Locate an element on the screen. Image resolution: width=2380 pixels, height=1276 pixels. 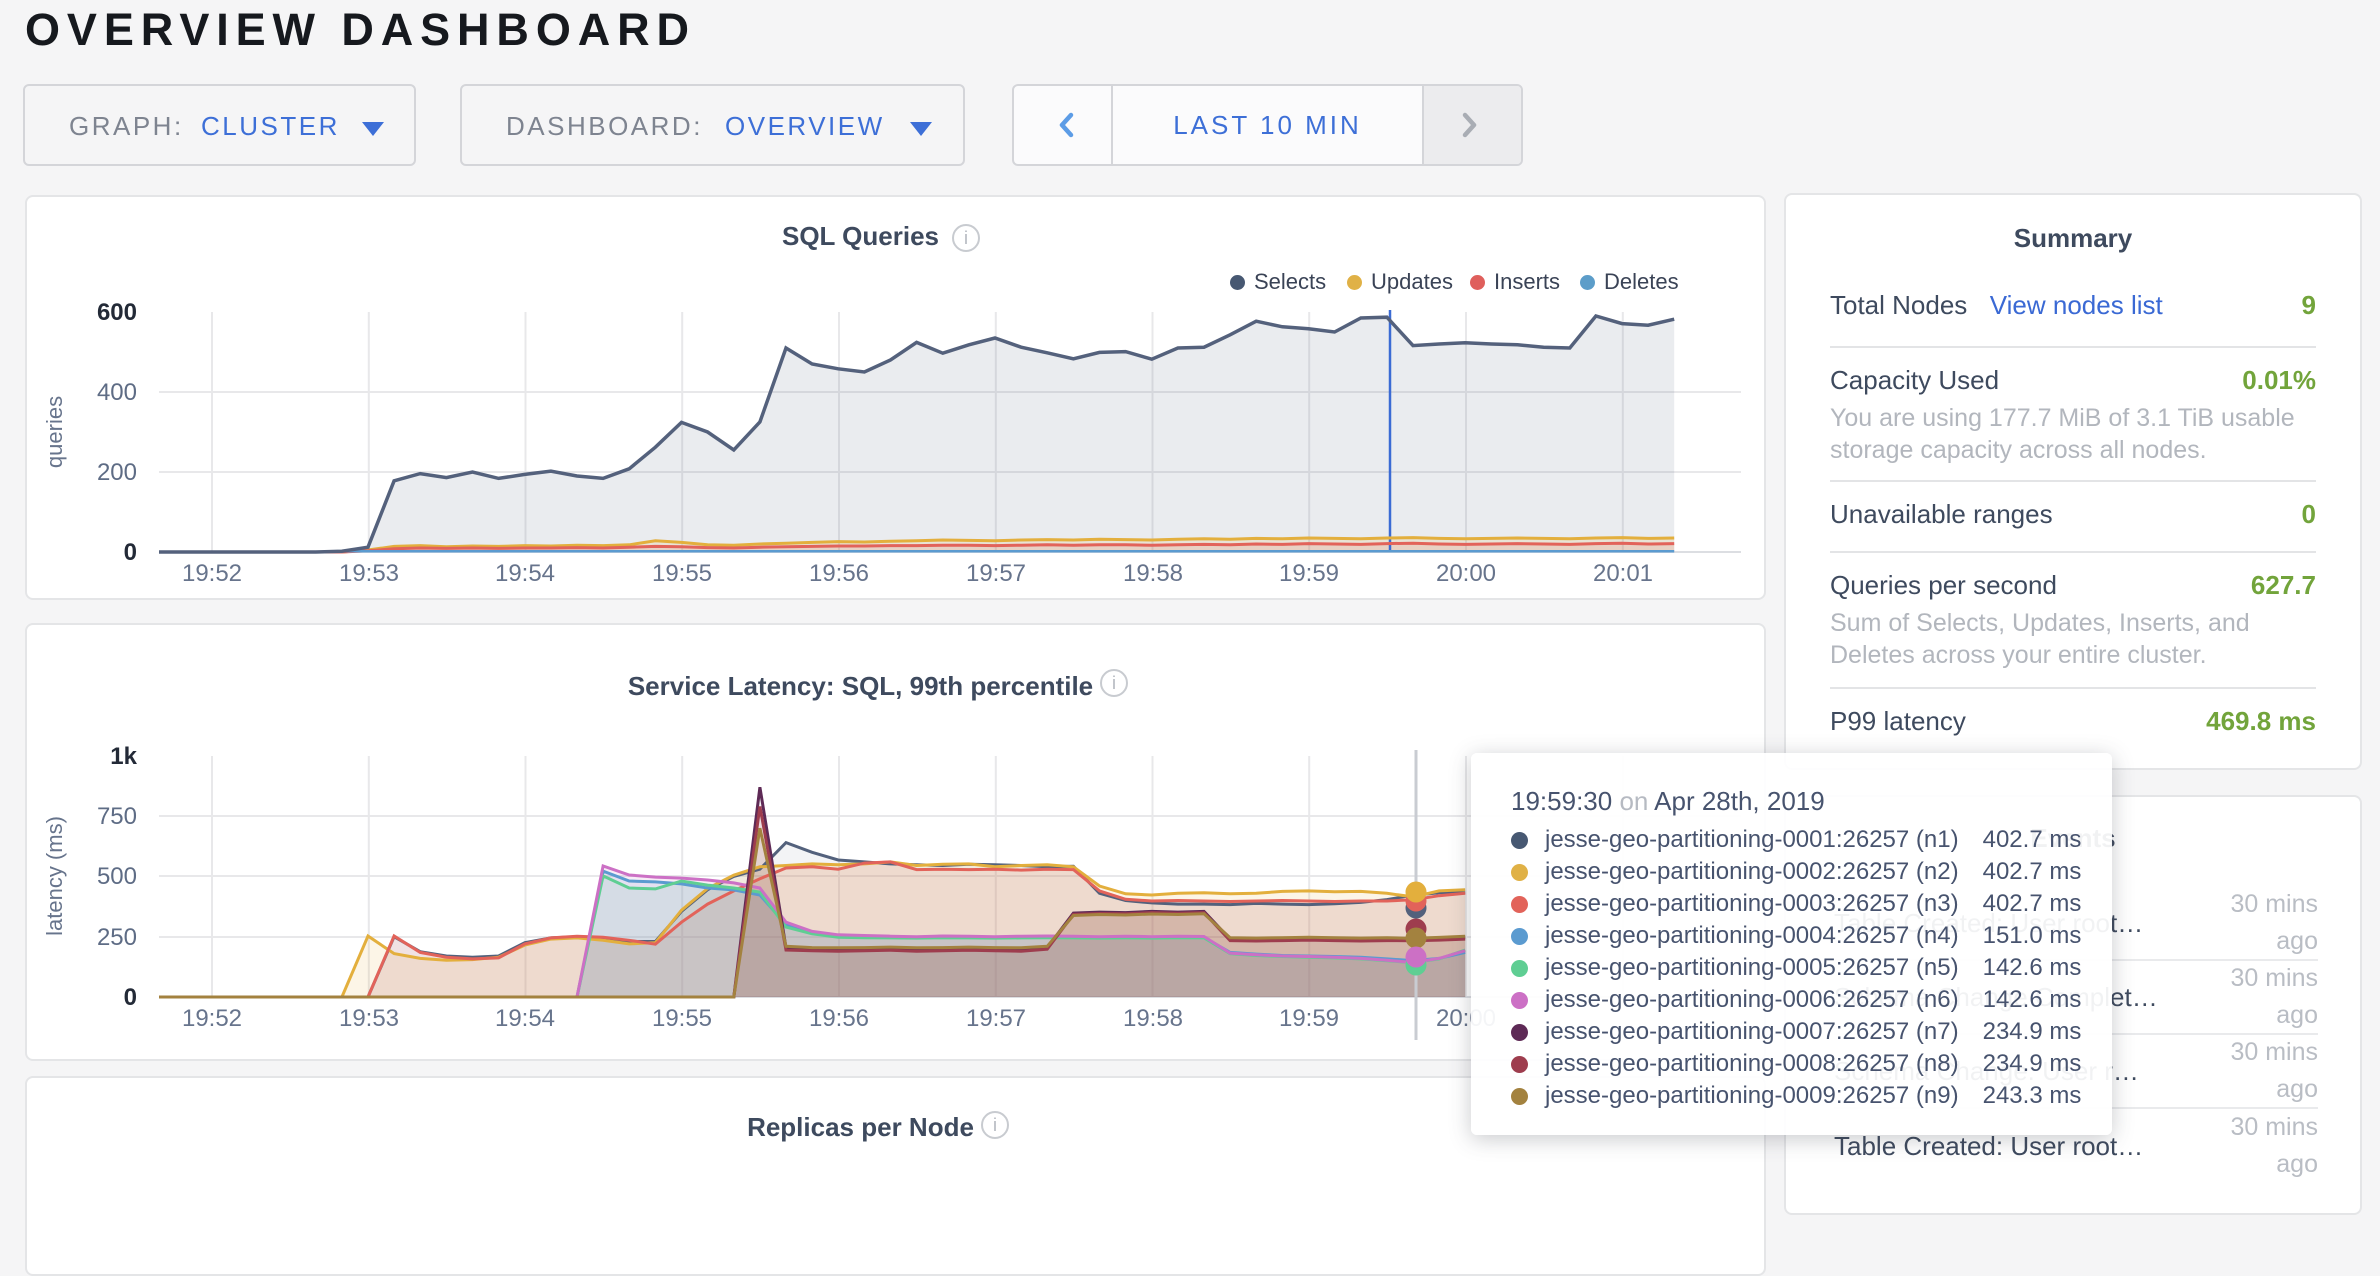
svg-text: queries is located at coordinates (54, 432).